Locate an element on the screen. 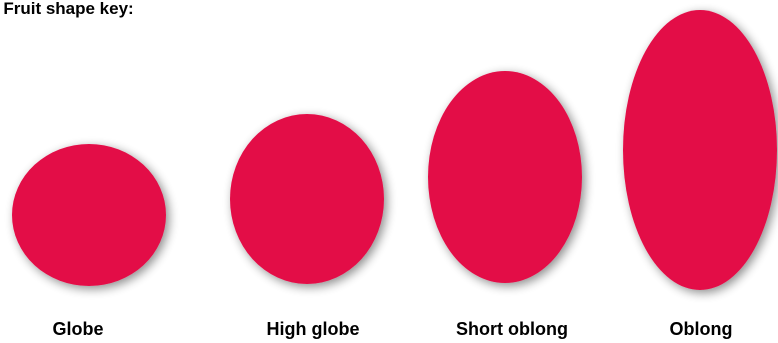  label-short-oblong: Short oblong is located at coordinates (512, 329).